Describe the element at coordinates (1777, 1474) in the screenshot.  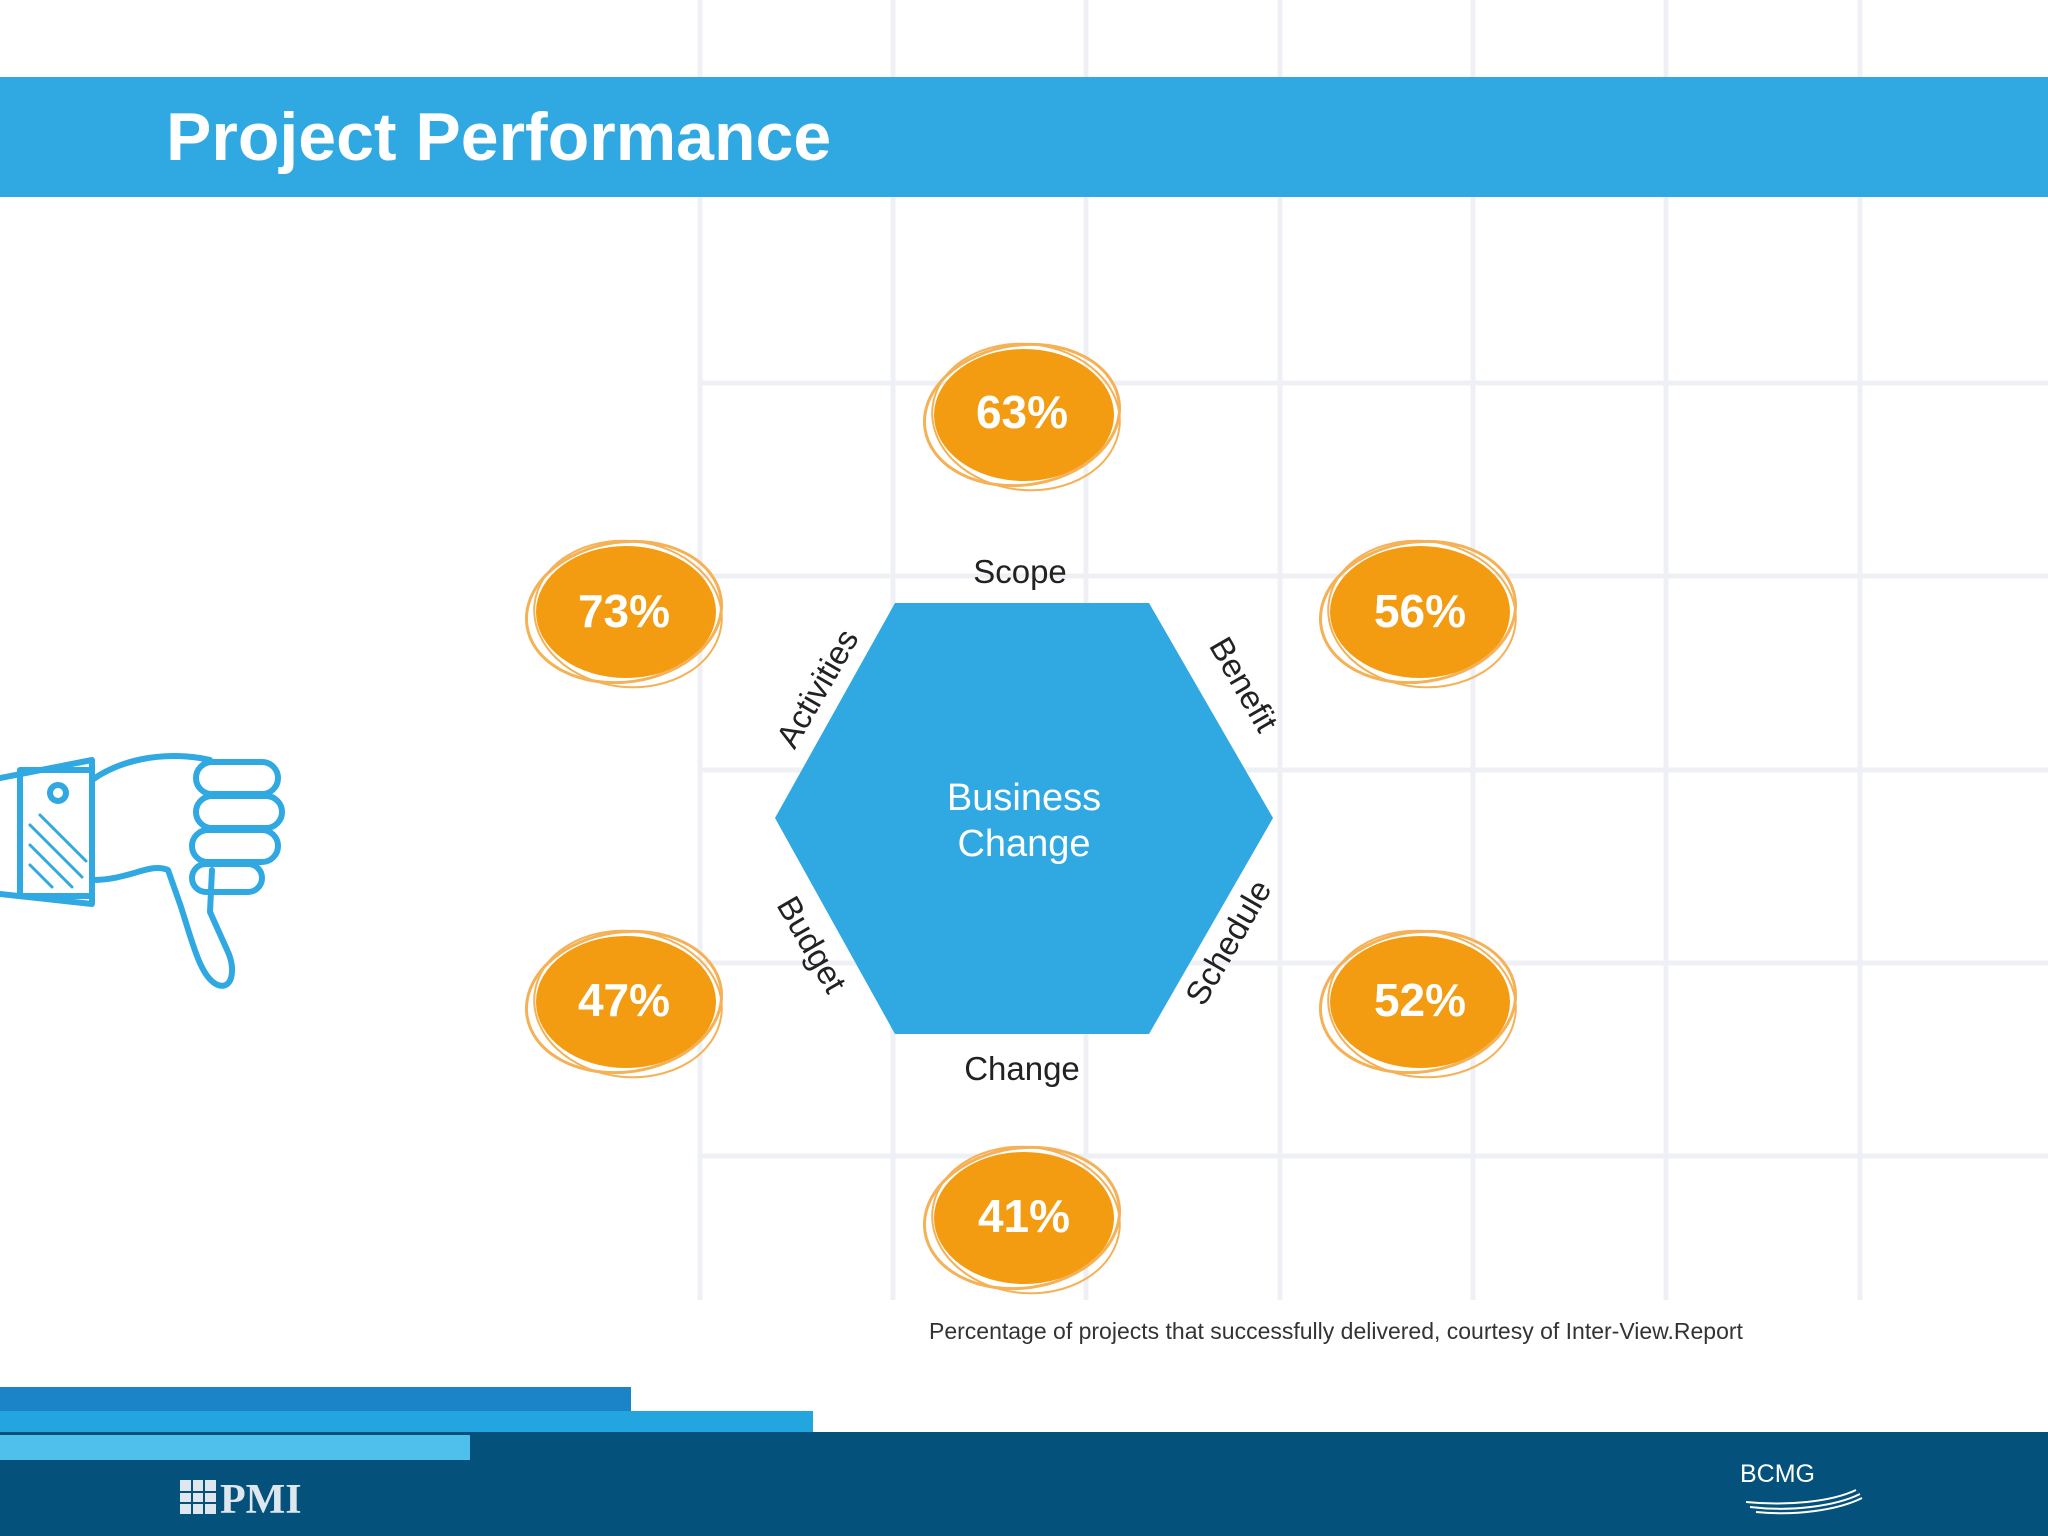
I see `bcmg-logo-text: BCMG` at that location.